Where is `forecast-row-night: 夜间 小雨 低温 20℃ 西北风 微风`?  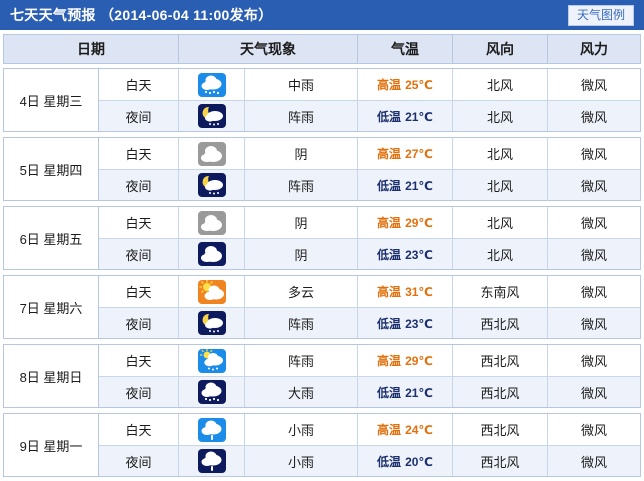 forecast-row-night: 夜间 小雨 低温 20℃ 西北风 微风 is located at coordinates (369, 460).